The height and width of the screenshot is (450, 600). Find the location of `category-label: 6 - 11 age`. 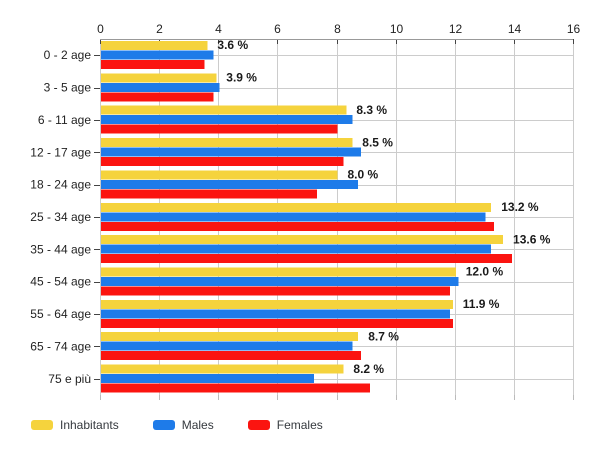

category-label: 6 - 11 age is located at coordinates (64, 120).